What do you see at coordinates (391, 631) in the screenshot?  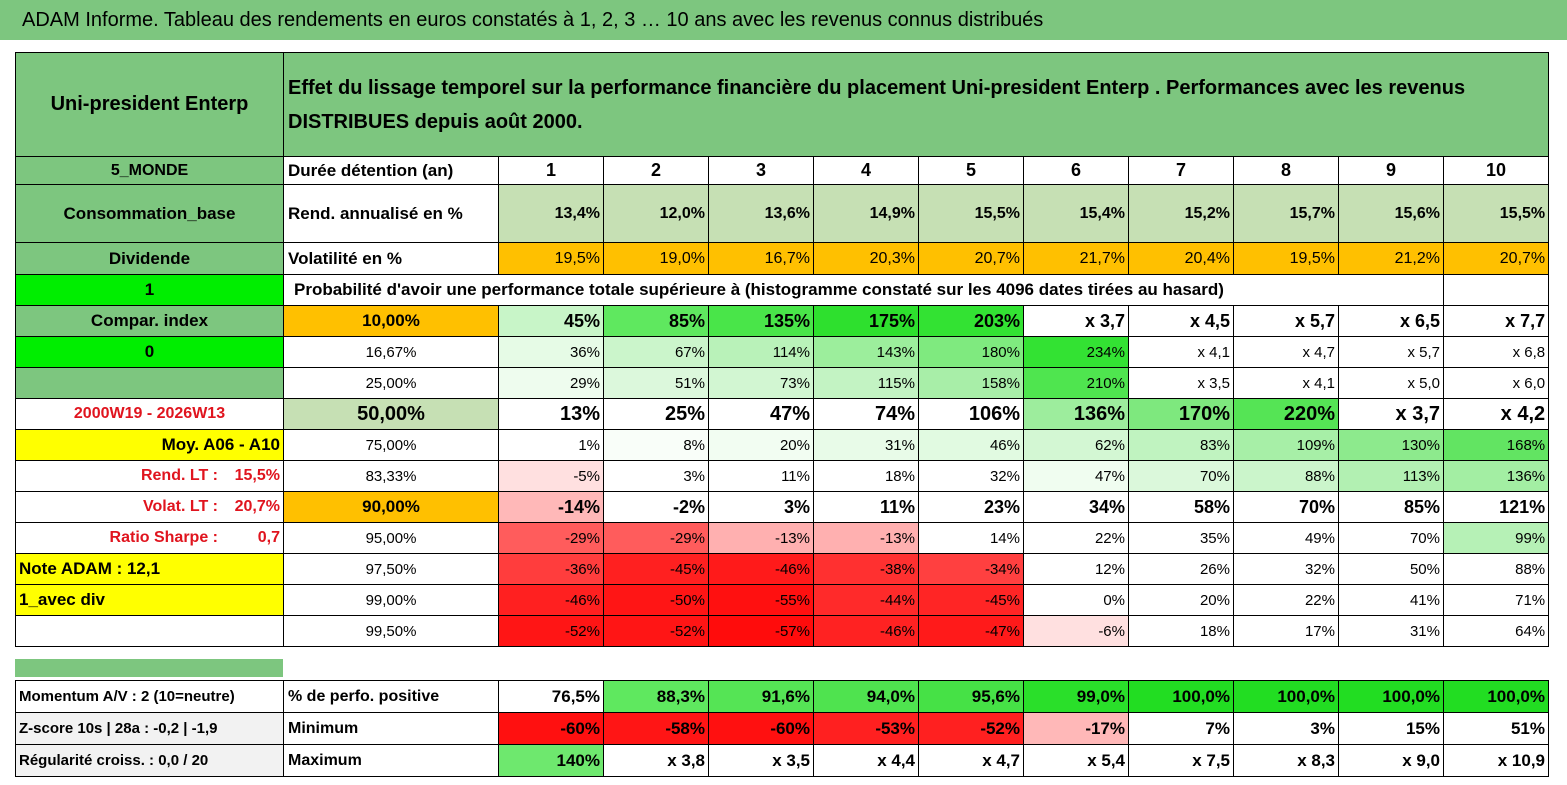 I see `prob-threshold: 99,50%` at bounding box center [391, 631].